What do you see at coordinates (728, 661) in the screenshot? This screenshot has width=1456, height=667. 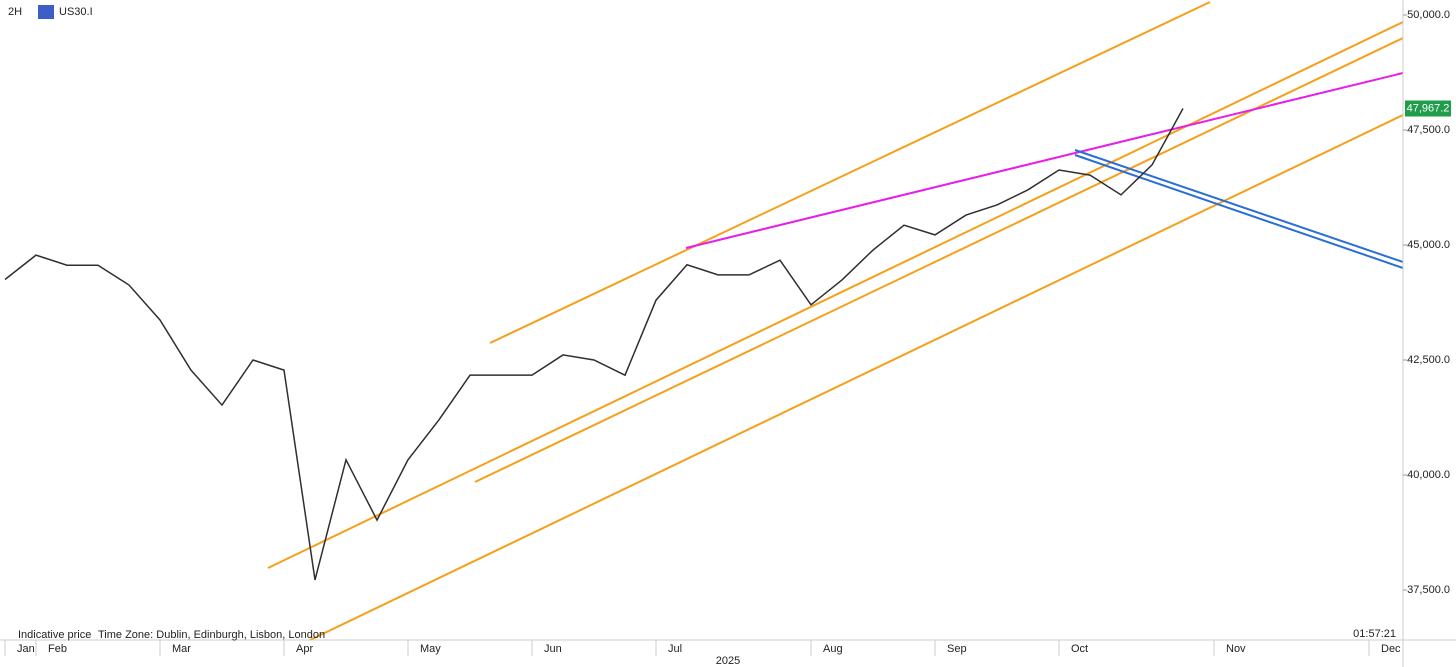 I see `year-label: 2025` at bounding box center [728, 661].